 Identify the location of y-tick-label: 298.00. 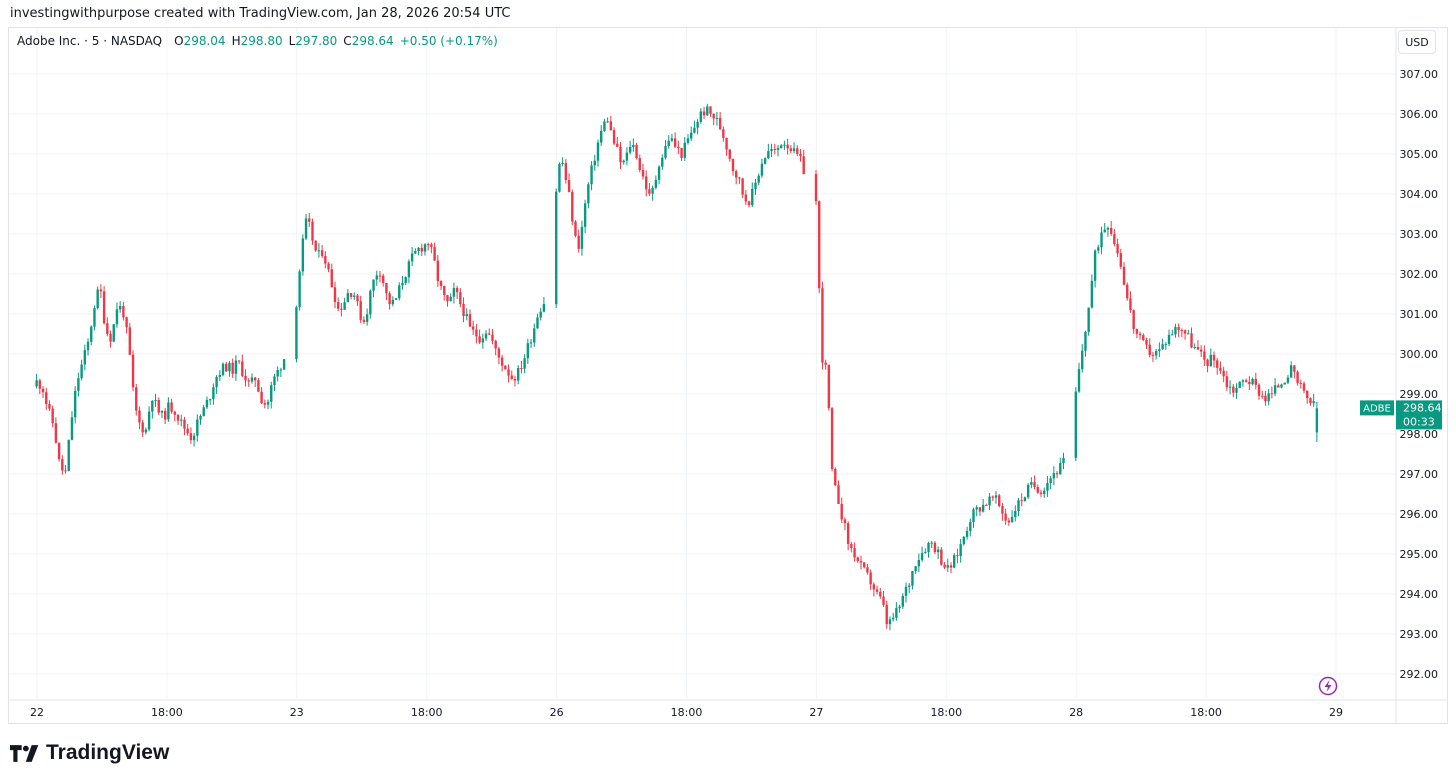
(1419, 434).